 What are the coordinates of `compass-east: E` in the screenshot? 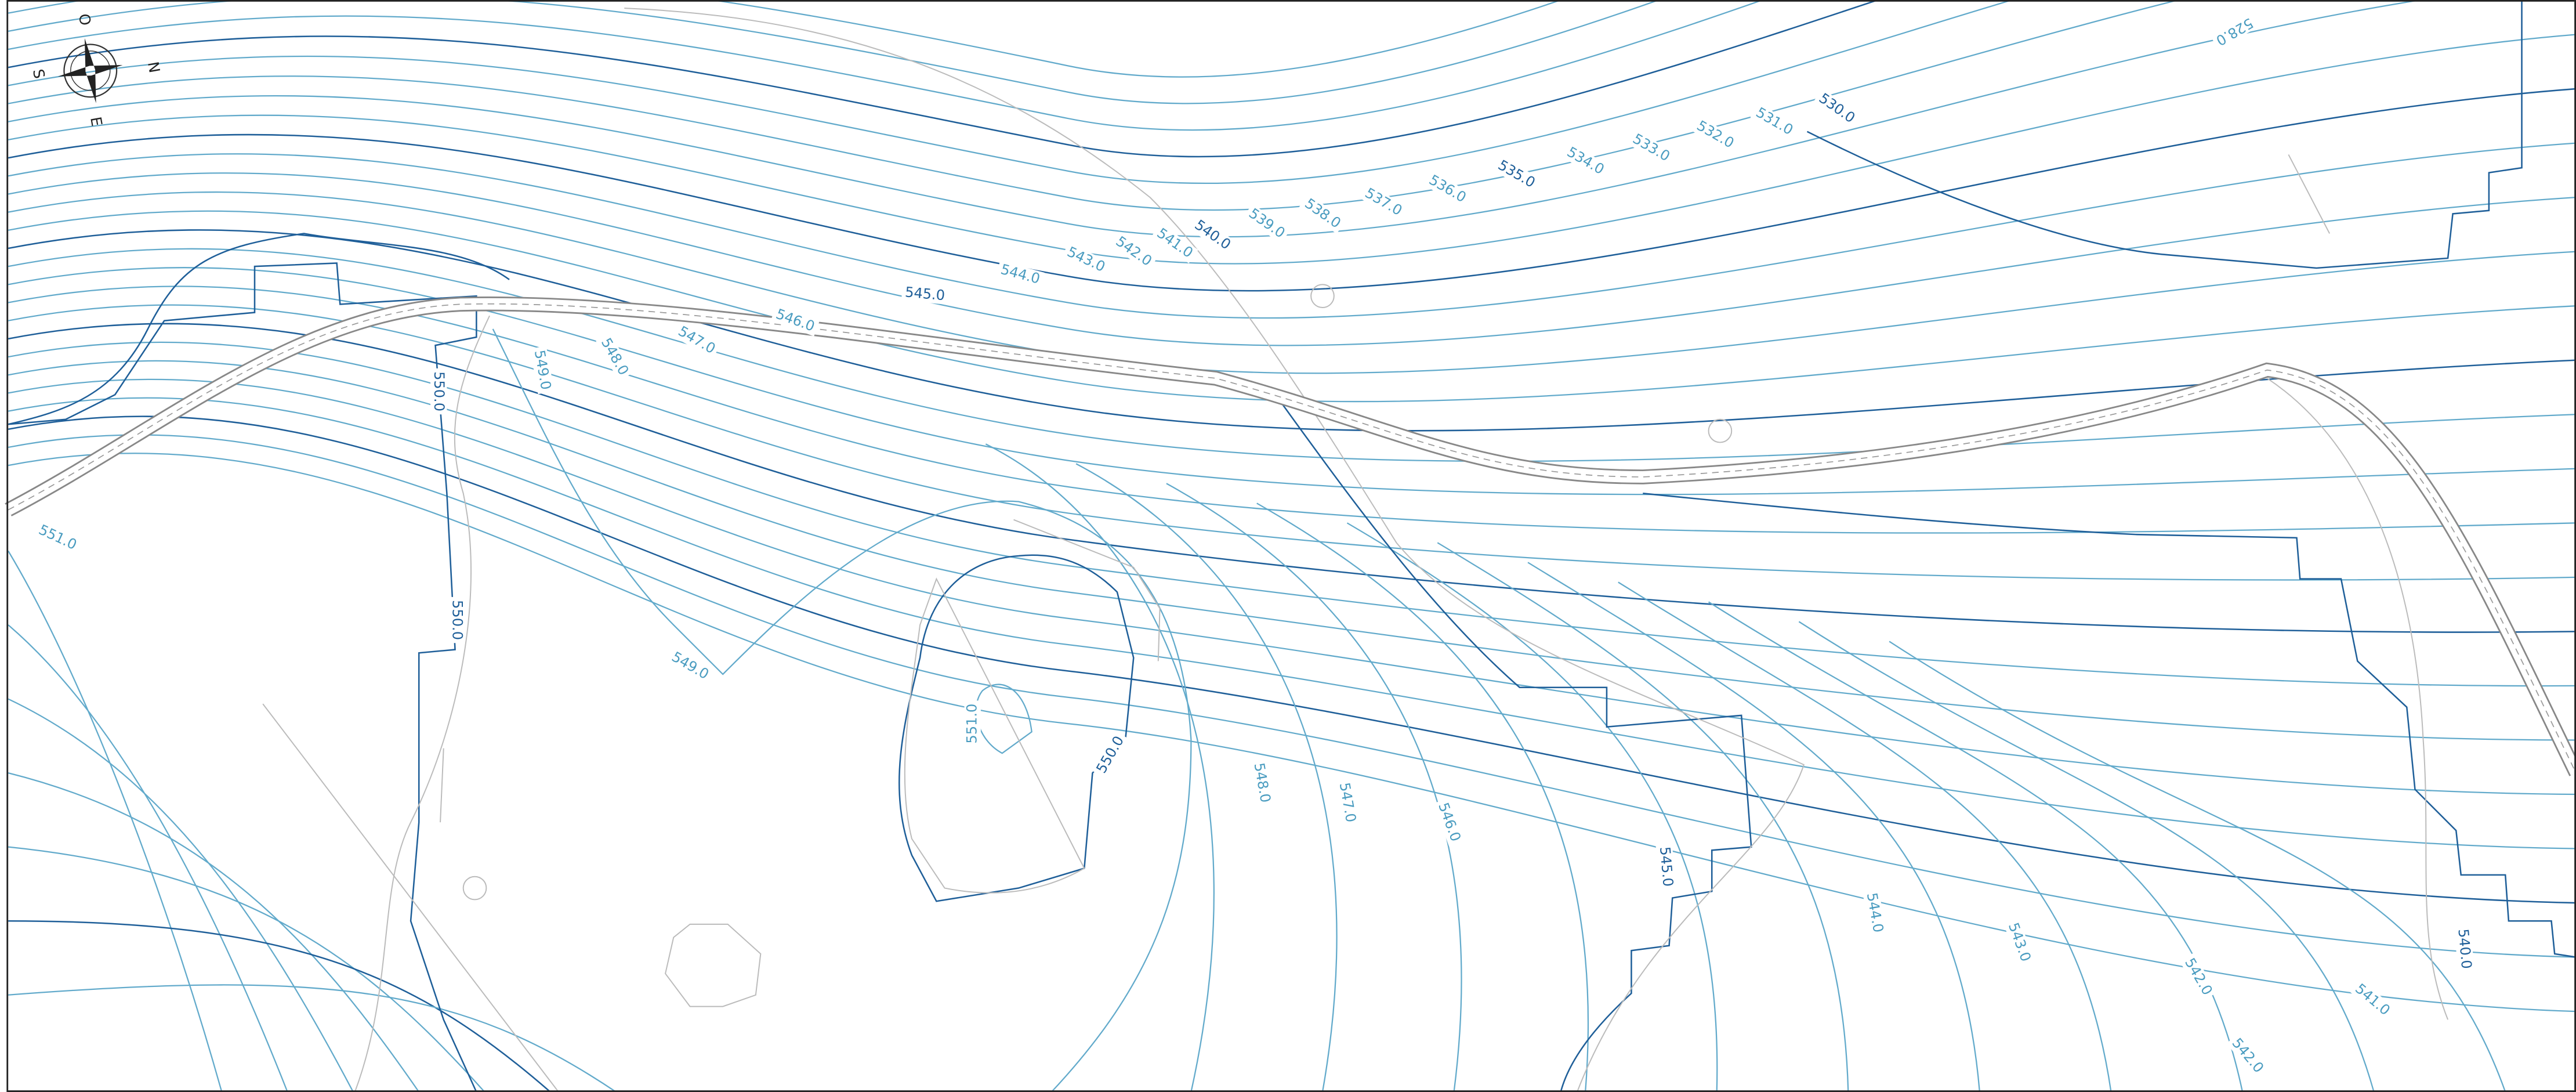 It's located at (95, 121).